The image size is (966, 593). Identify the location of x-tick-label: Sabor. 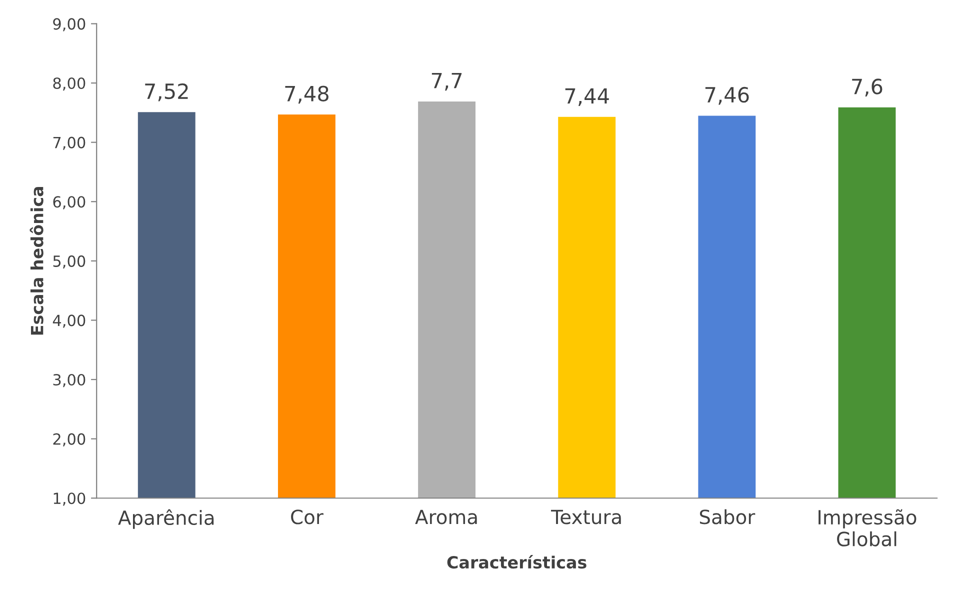
(728, 516).